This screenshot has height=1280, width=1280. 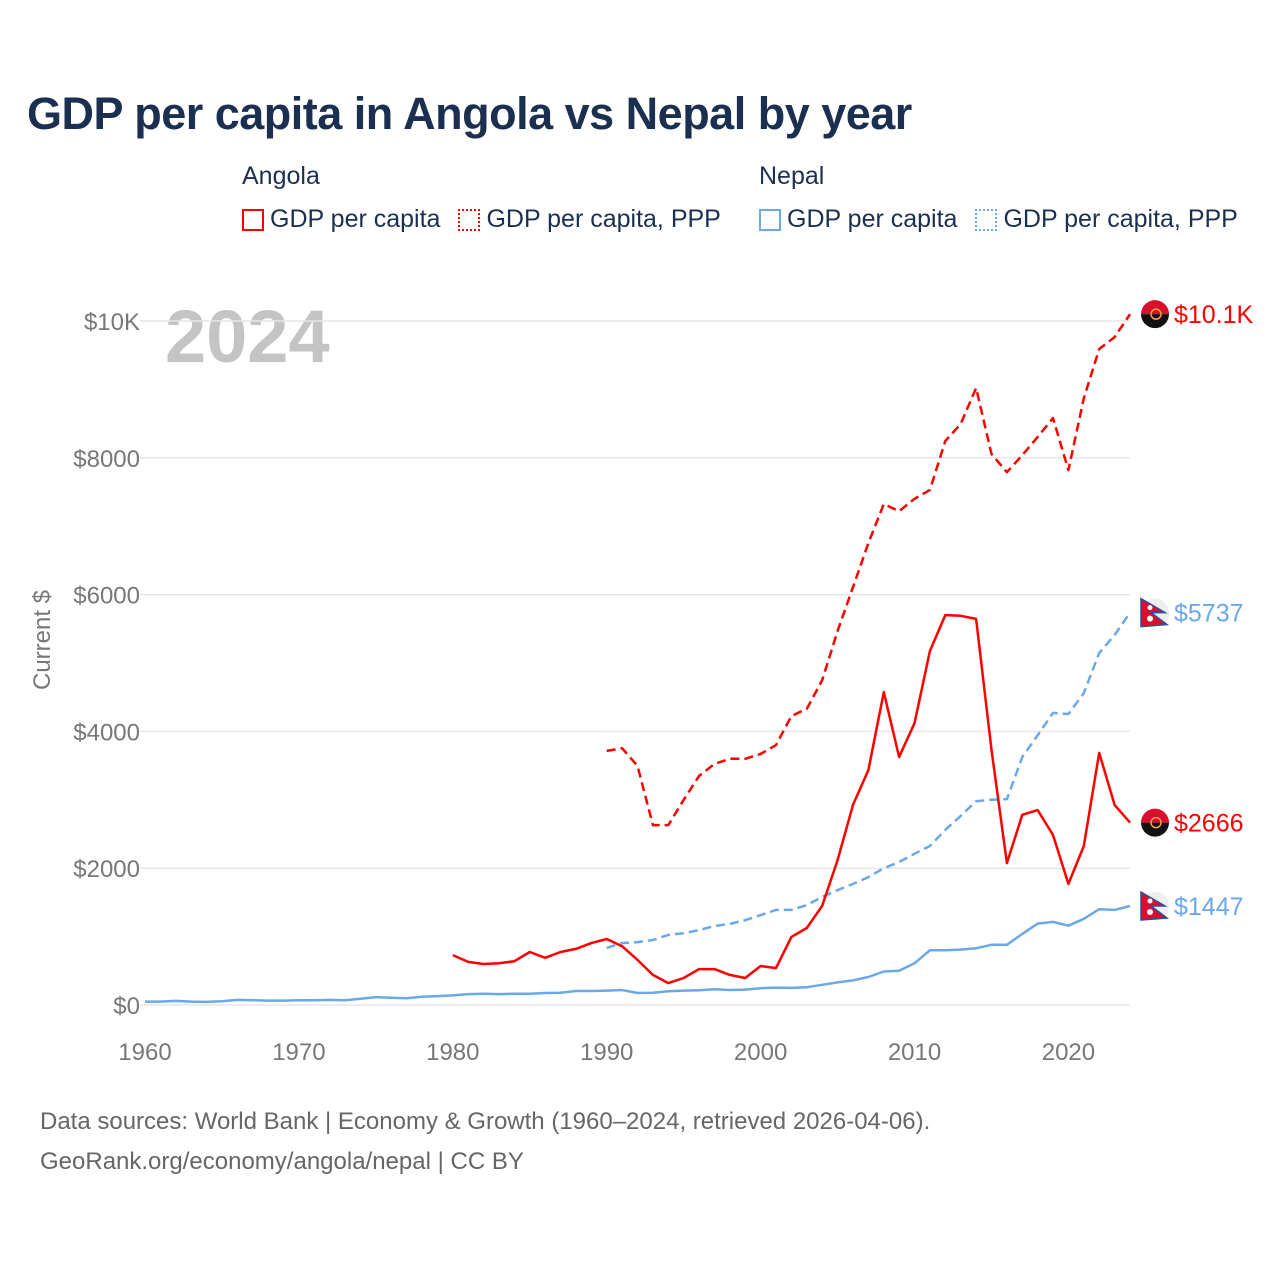 I want to click on y-tick-label: $4000, so click(x=106, y=732).